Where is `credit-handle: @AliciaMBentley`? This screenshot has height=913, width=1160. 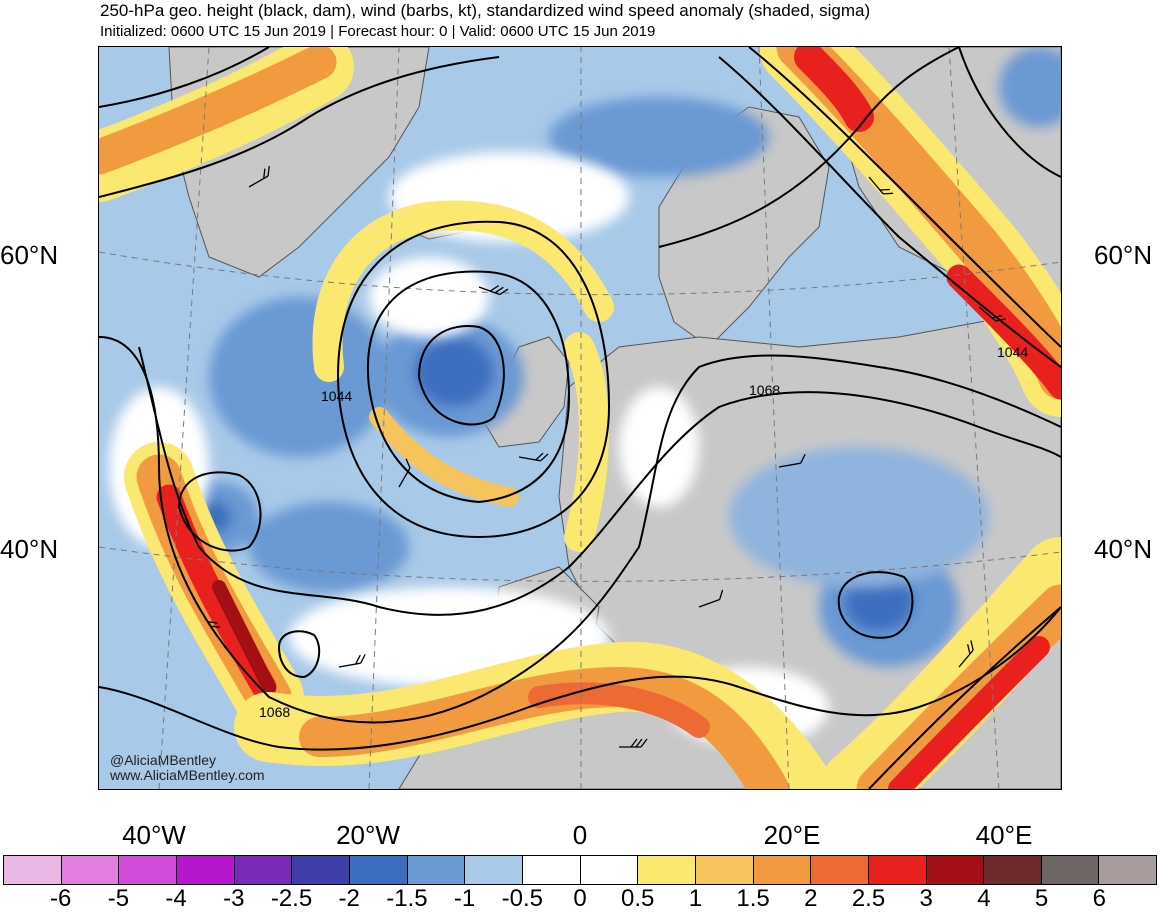 credit-handle: @AliciaMBentley is located at coordinates (163, 760).